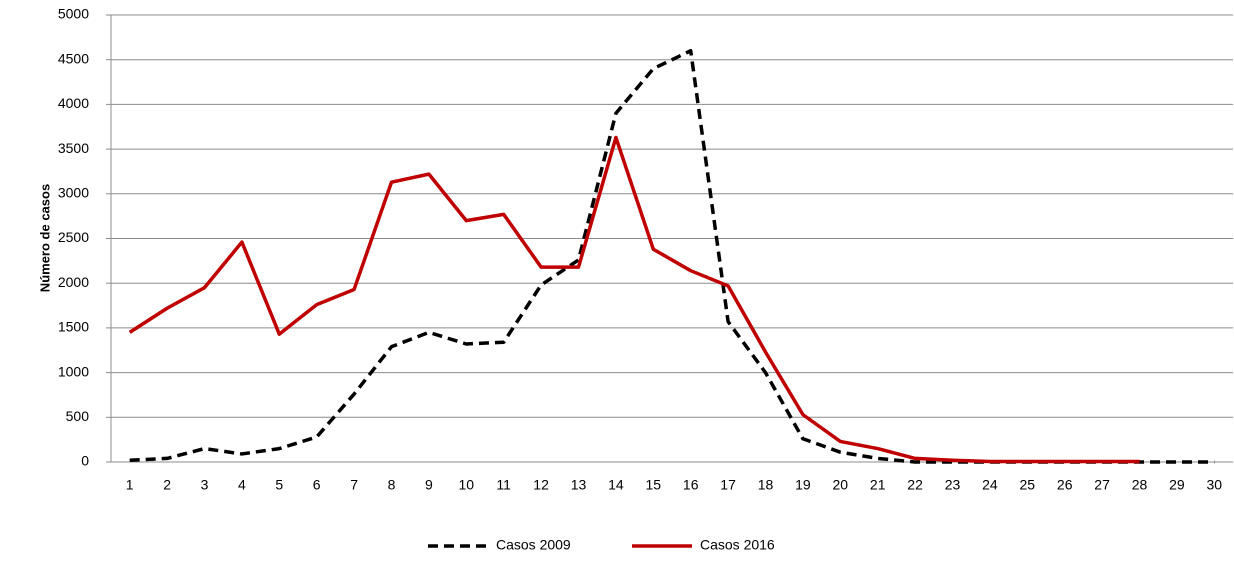 This screenshot has width=1234, height=566. What do you see at coordinates (579, 485) in the screenshot?
I see `x-tick-label: 13` at bounding box center [579, 485].